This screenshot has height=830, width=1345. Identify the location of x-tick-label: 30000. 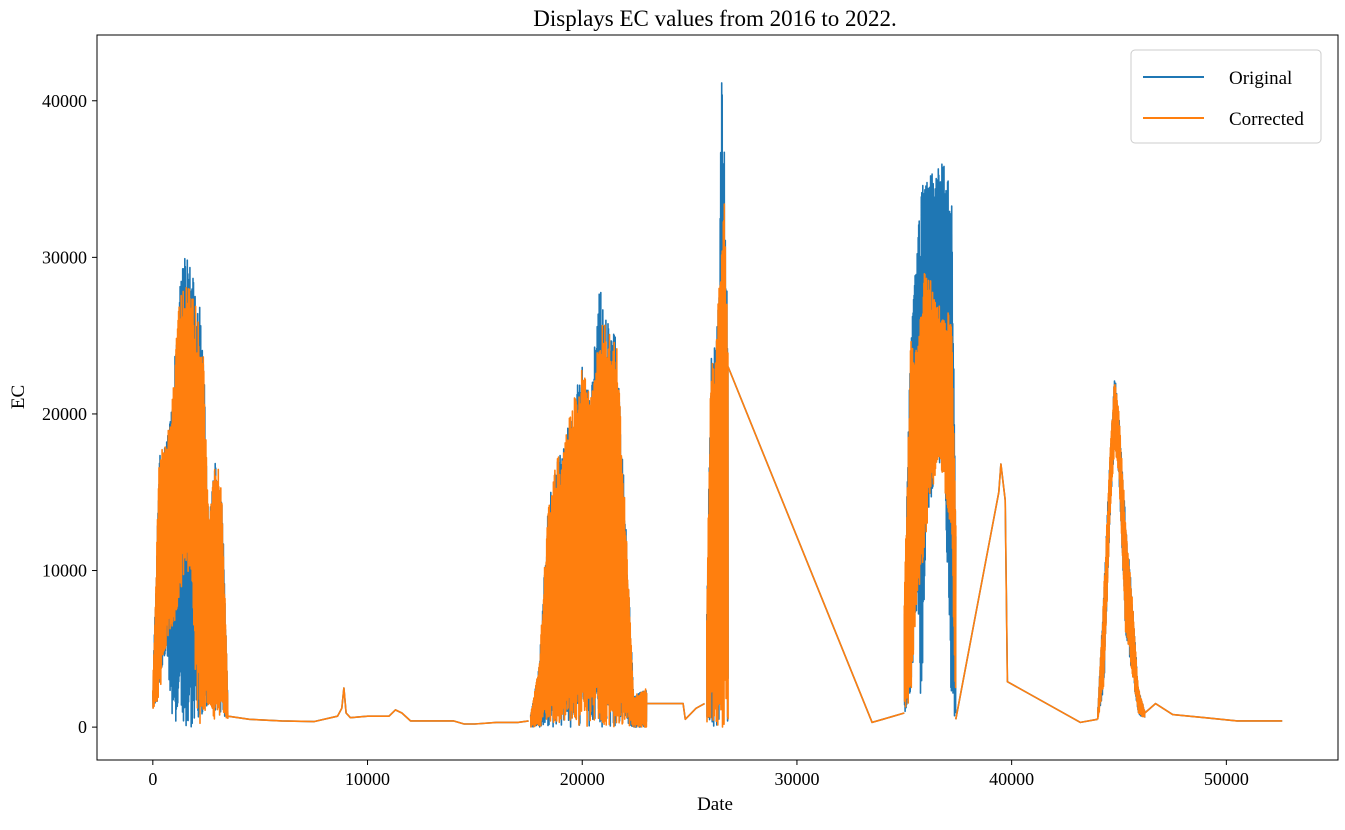
(796, 779).